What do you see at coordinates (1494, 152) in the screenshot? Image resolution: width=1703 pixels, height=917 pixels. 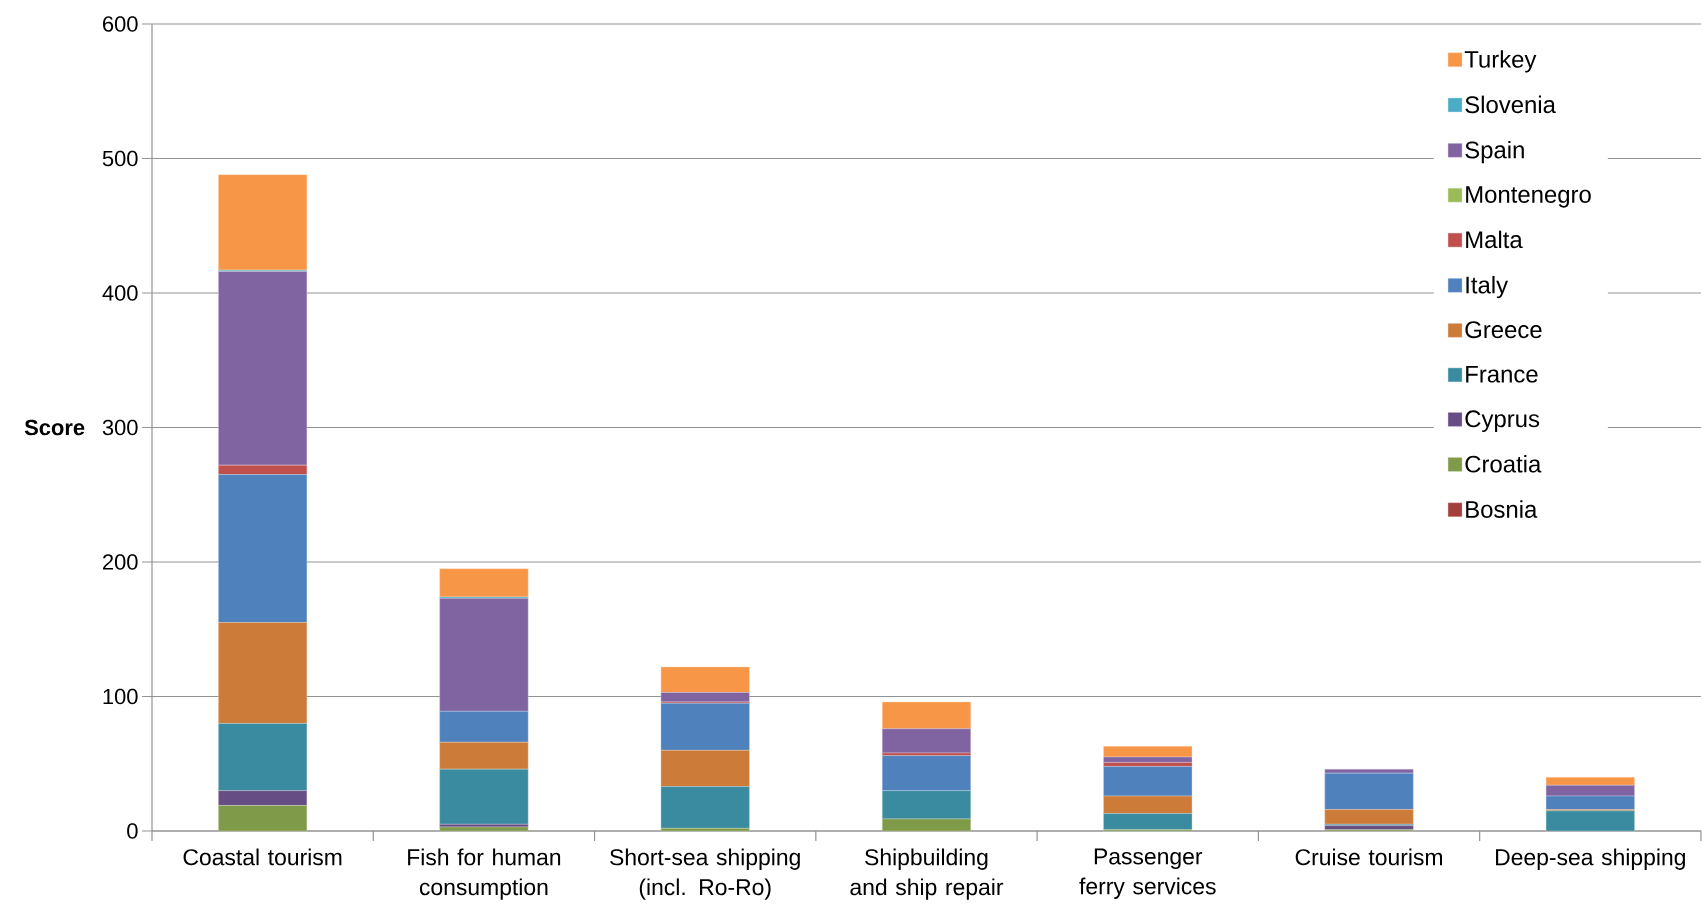 I see `legend-label: Spain` at bounding box center [1494, 152].